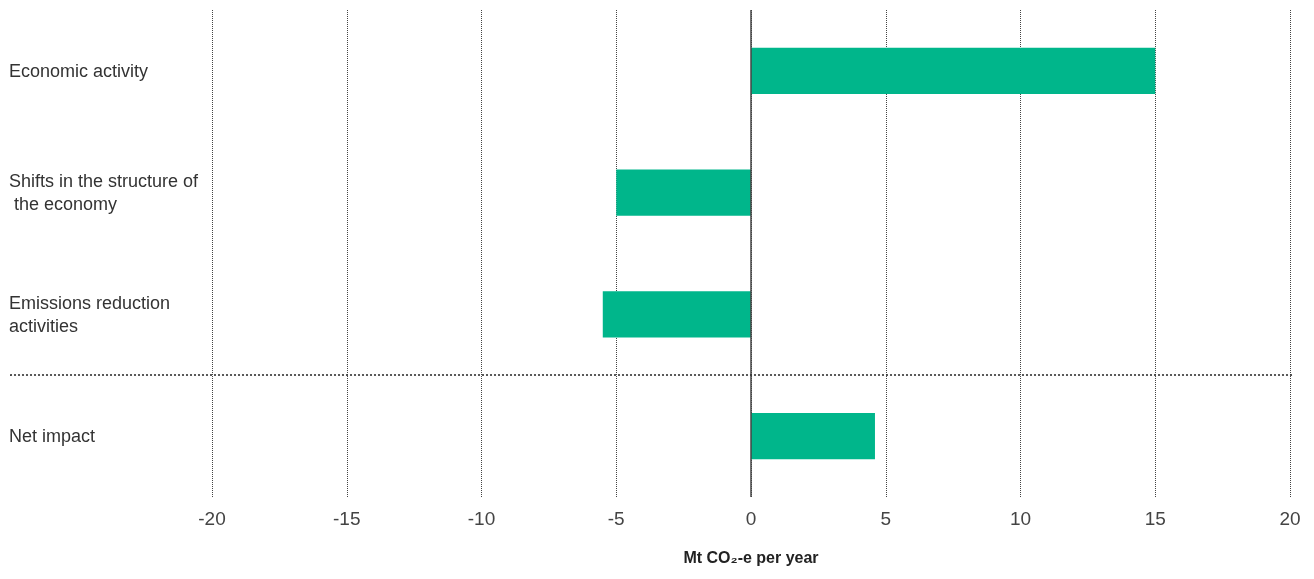  Describe the element at coordinates (1155, 518) in the screenshot. I see `x-tick-label: 15` at that location.